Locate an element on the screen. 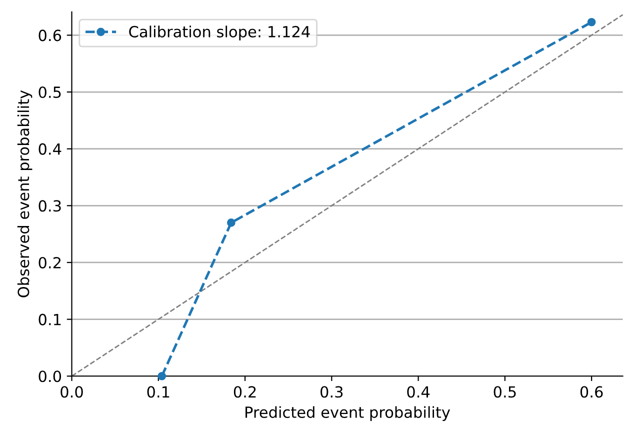 The height and width of the screenshot is (425, 624). y-tick-label: 0.6 is located at coordinates (50, 36).